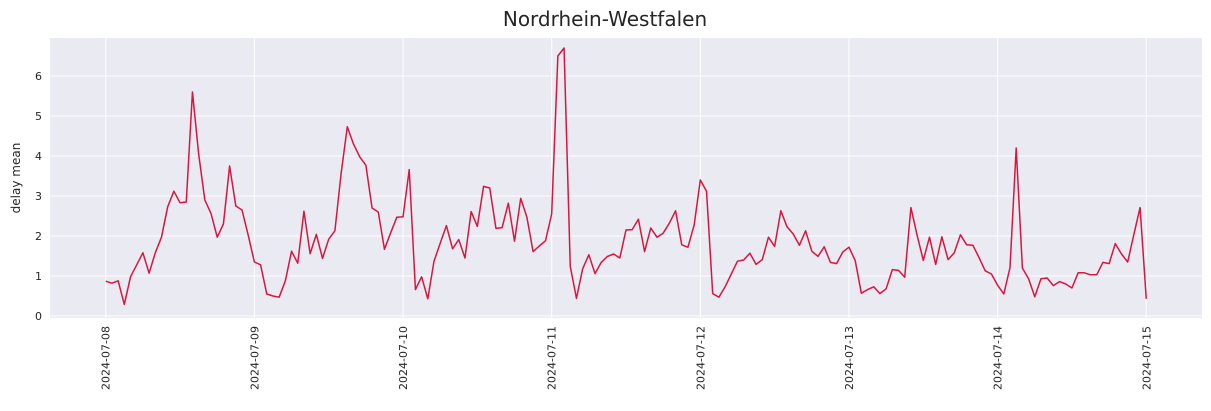  What do you see at coordinates (254, 358) in the screenshot?
I see `x-tick-label: 2024-07-09` at bounding box center [254, 358].